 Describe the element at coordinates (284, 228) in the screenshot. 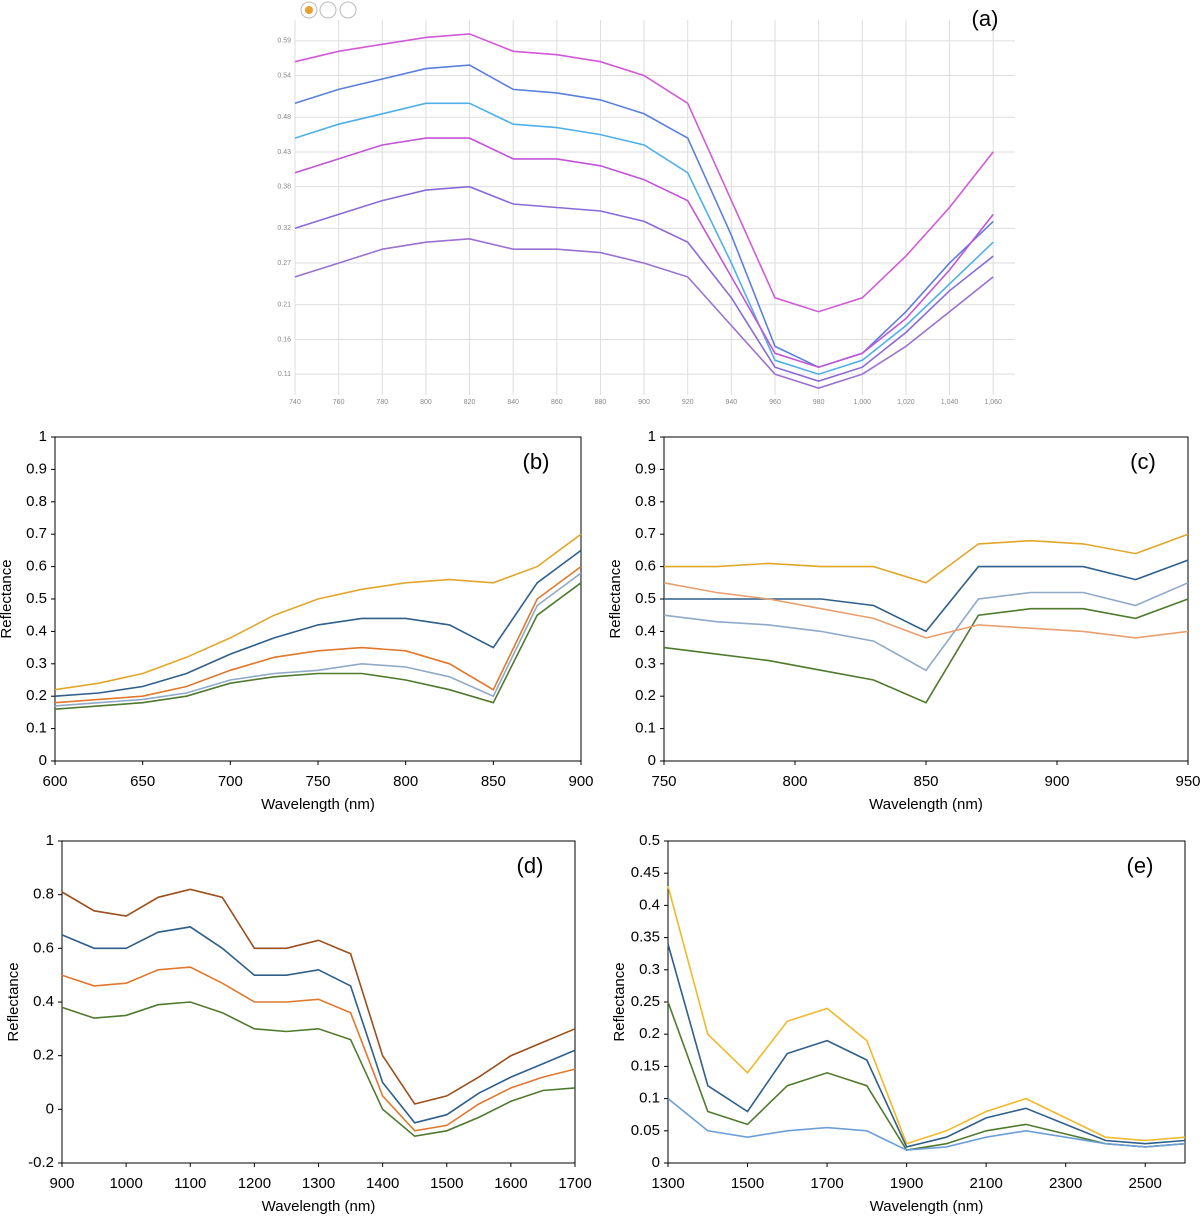

I see `y-tick-label: 0.32` at that location.